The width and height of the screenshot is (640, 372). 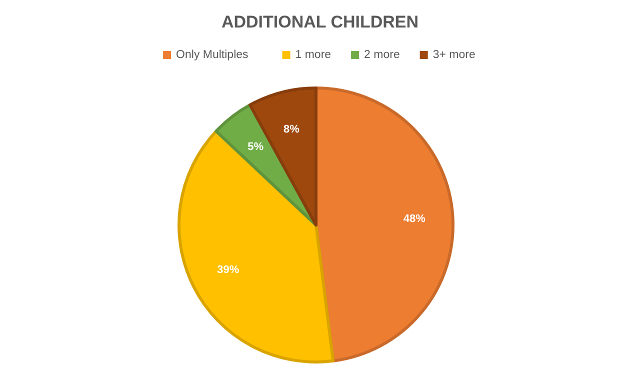 I want to click on chart-title: ADDITIONAL CHILDREN, so click(x=320, y=22).